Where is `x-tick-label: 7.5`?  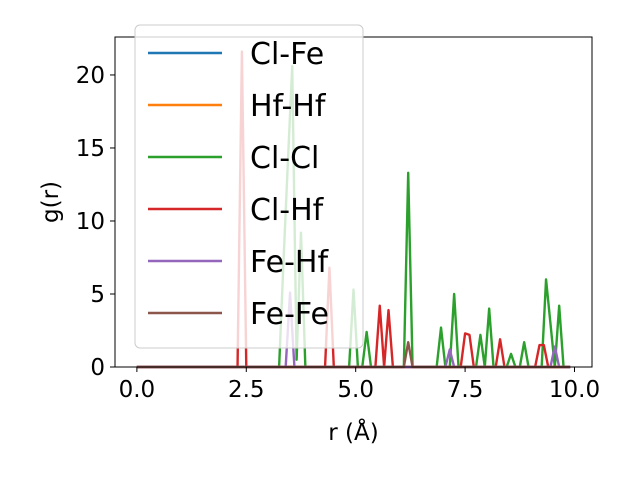 x-tick-label: 7.5 is located at coordinates (465, 390).